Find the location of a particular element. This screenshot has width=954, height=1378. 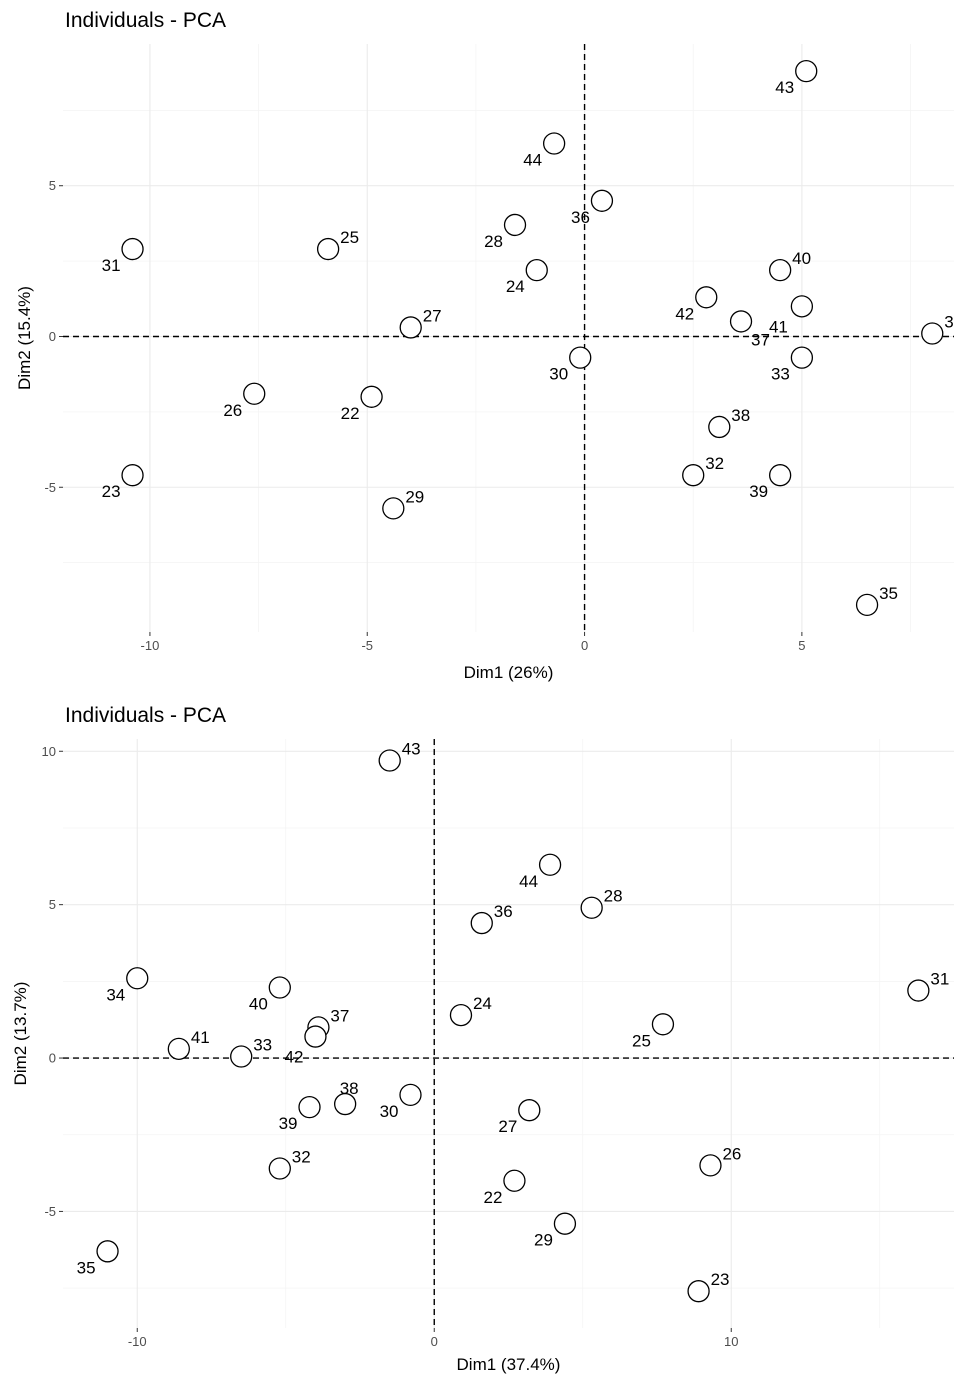

y-axis-title: Dim2 (13.7%) is located at coordinates (20, 1034).